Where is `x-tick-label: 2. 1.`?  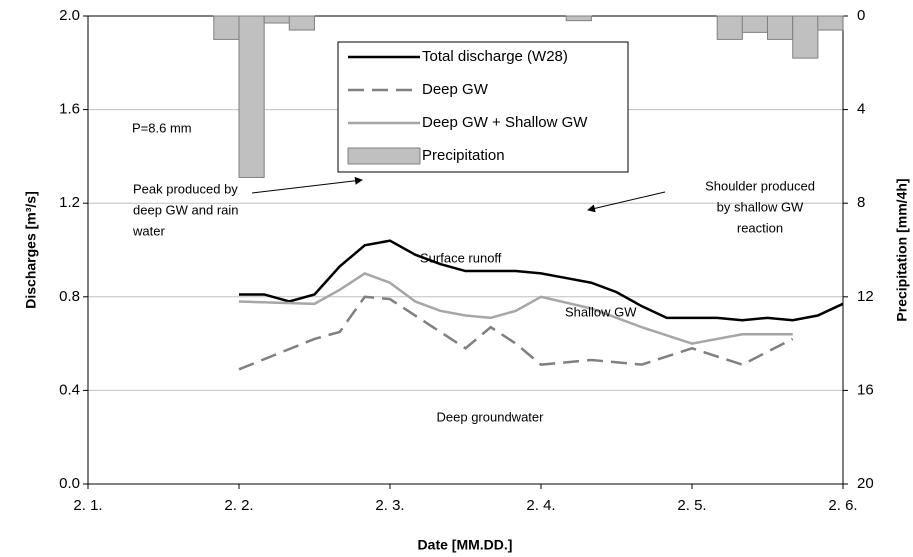 x-tick-label: 2. 1. is located at coordinates (87, 505).